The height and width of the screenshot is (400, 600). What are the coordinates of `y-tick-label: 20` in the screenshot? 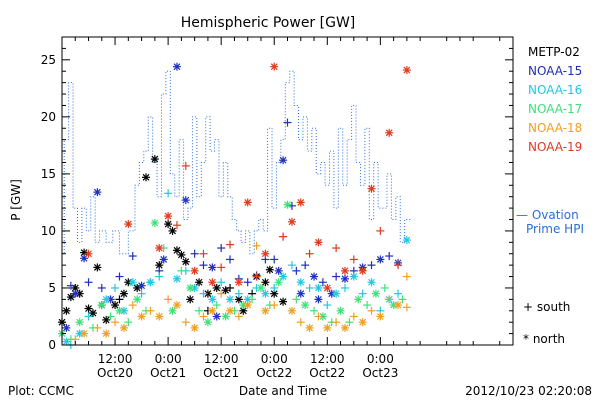 It's located at (48, 117).